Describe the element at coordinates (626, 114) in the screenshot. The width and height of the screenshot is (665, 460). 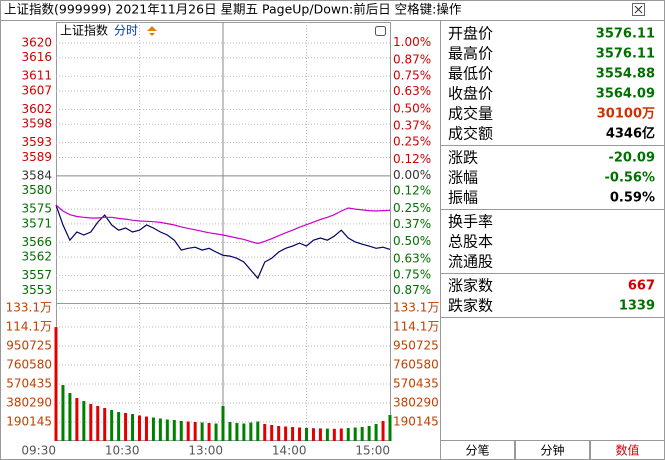
I see `quote-value: 30100万` at that location.